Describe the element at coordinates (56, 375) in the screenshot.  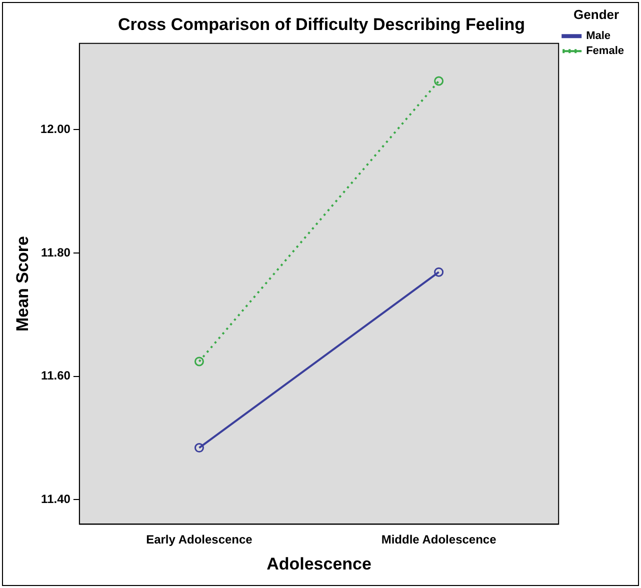
I see `y-tick-label: 11.60` at that location.